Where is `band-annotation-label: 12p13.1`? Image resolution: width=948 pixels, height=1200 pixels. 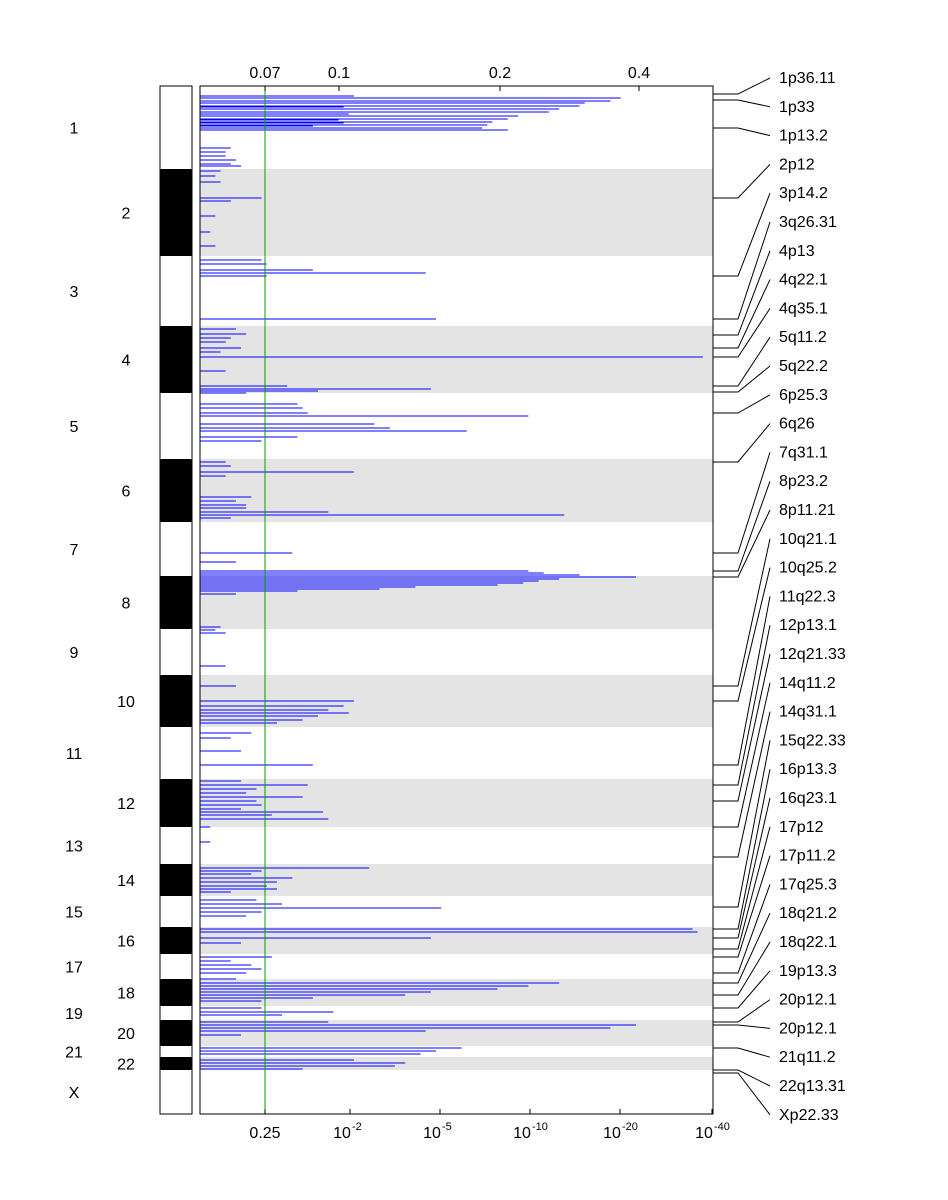 band-annotation-label: 12p13.1 is located at coordinates (808, 625).